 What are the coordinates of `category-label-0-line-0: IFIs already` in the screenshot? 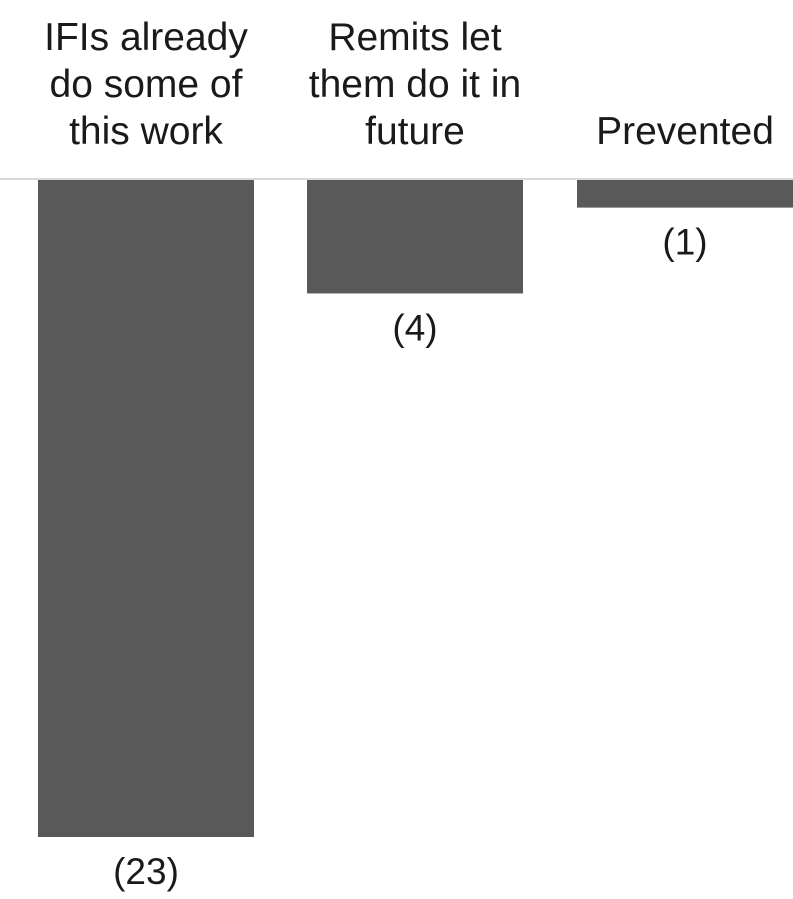 It's located at (146, 37).